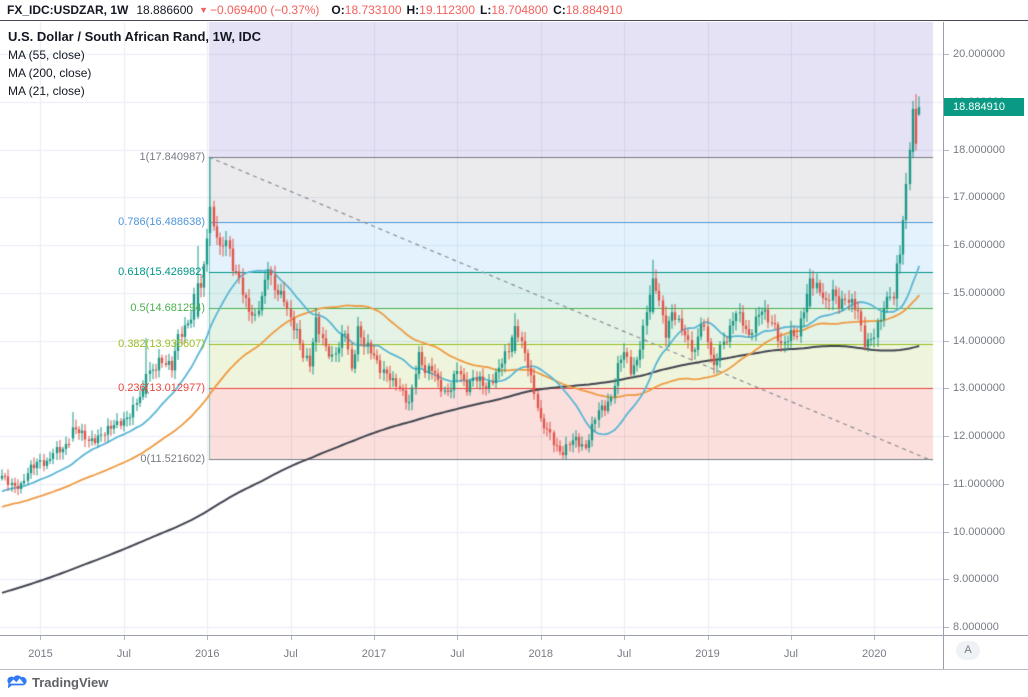 Image resolution: width=1028 pixels, height=697 pixels. I want to click on price-axis-label: 20.000000, so click(979, 54).